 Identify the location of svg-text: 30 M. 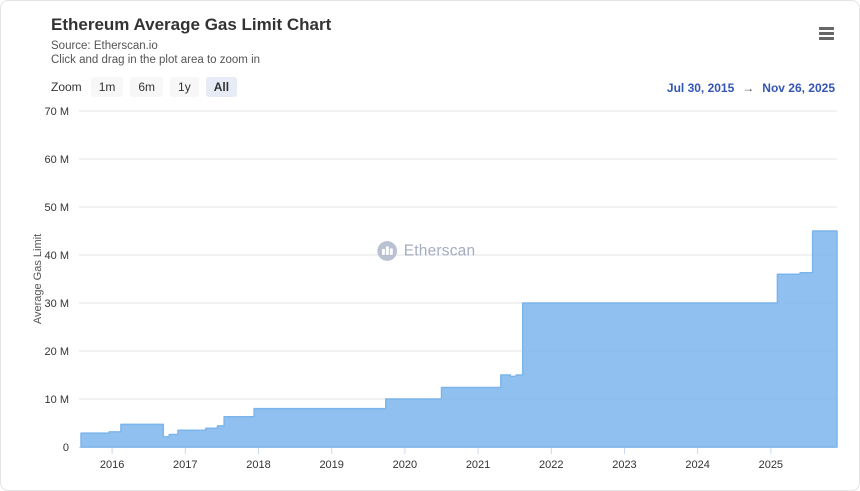
(57, 304).